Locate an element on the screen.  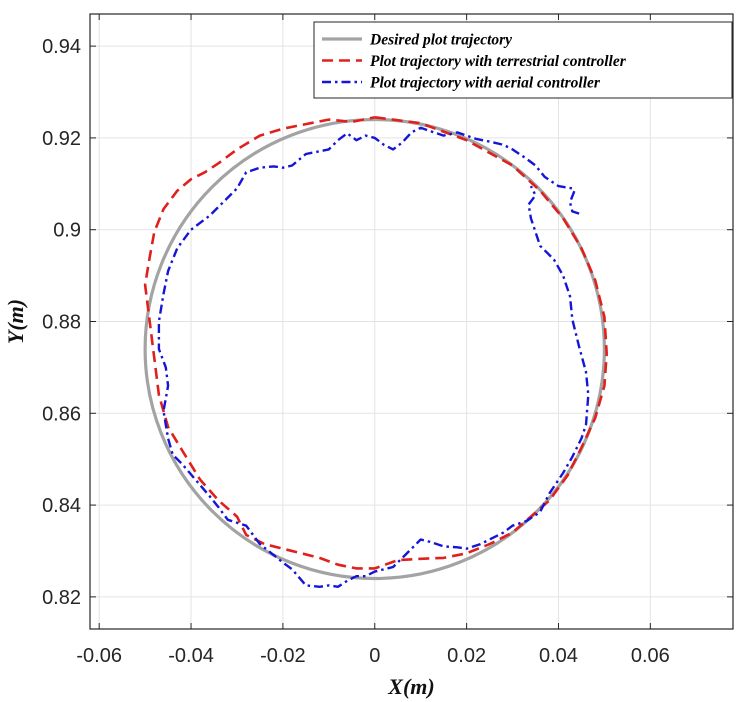
y-tick-label: 0.92 is located at coordinates (61, 139).